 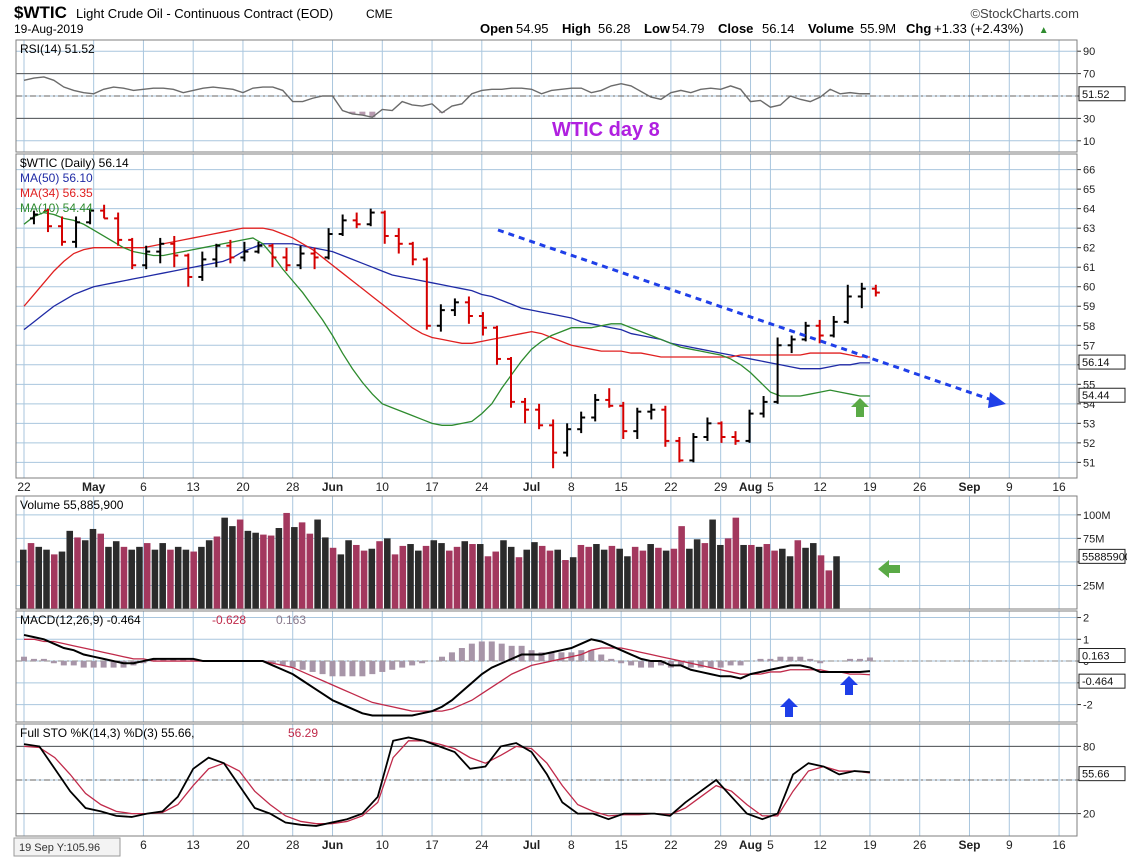 I want to click on volume-panel: 25M 75M 100M Volume 55,885,900 55885900, so click(x=571, y=552).